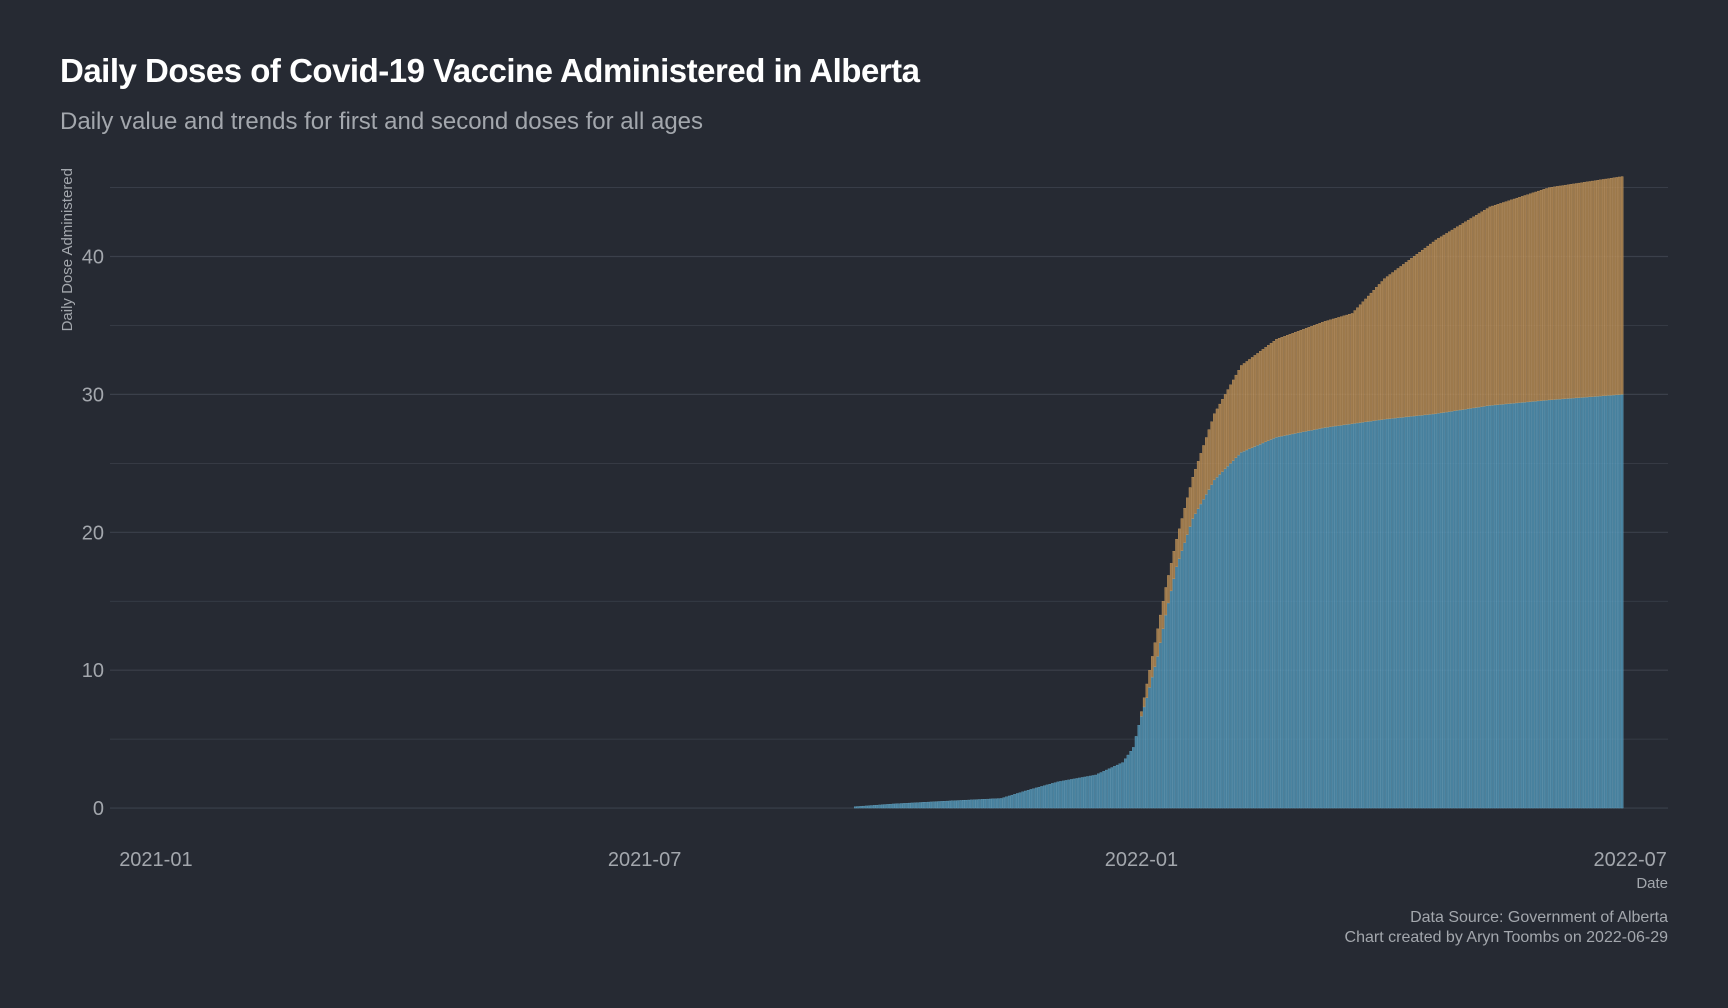  Describe the element at coordinates (1141, 860) in the screenshot. I see `x-tick-label: 2022-01` at that location.